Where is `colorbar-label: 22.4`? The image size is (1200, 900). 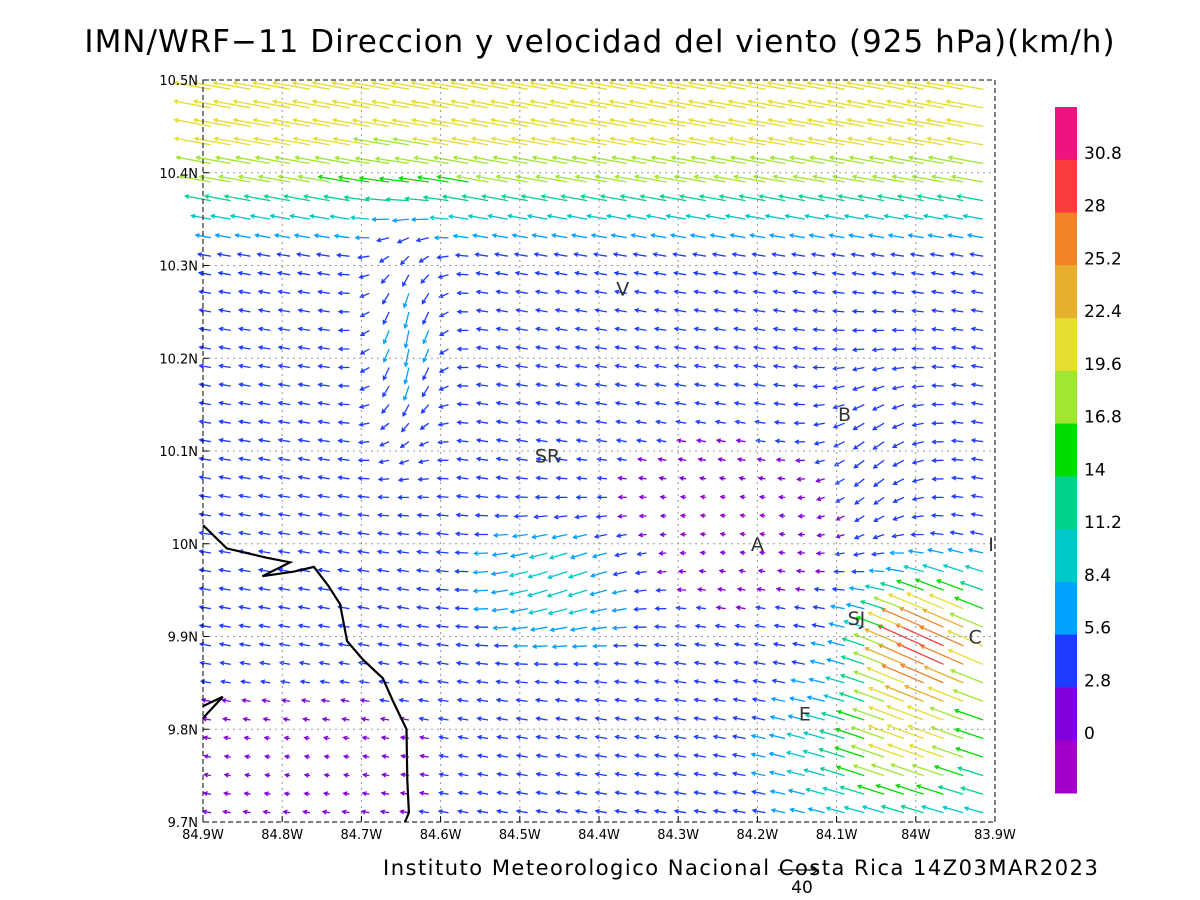
colorbar-label: 22.4 is located at coordinates (1103, 312).